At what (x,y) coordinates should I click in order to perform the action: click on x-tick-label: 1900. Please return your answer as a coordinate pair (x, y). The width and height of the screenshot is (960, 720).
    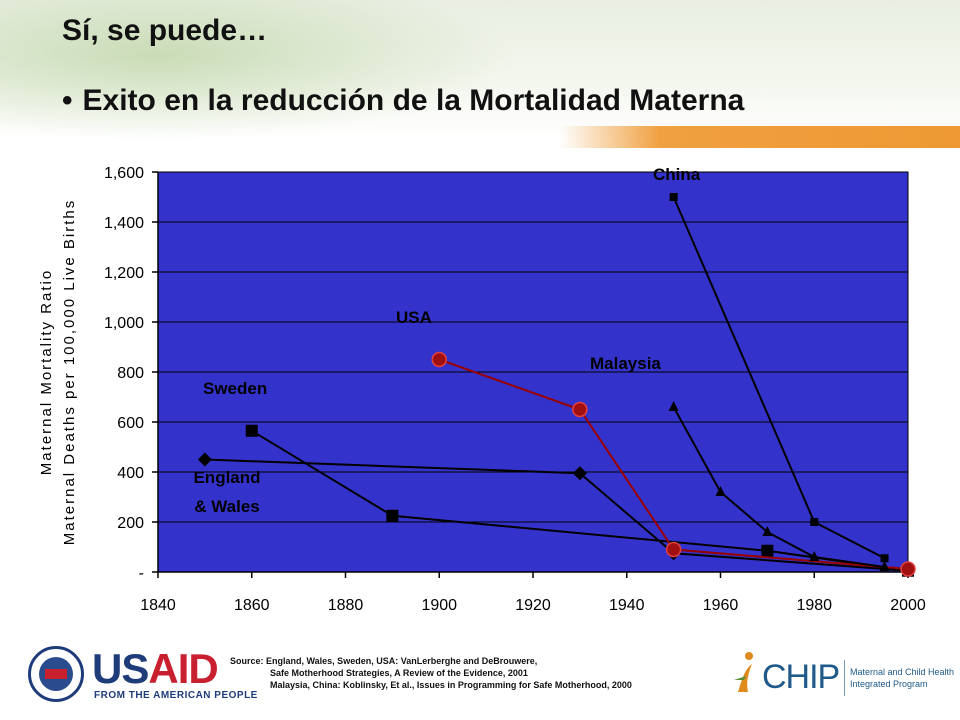
    Looking at the image, I should click on (439, 605).